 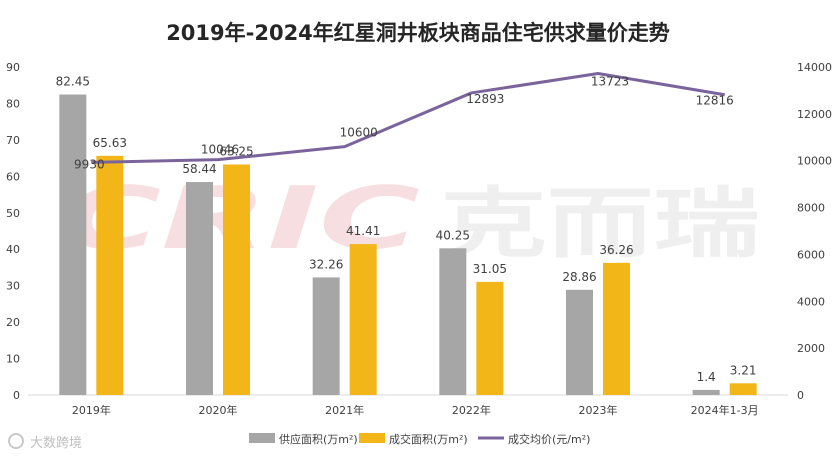 What do you see at coordinates (110, 143) in the screenshot?
I see `deal-bar-label: 65.63` at bounding box center [110, 143].